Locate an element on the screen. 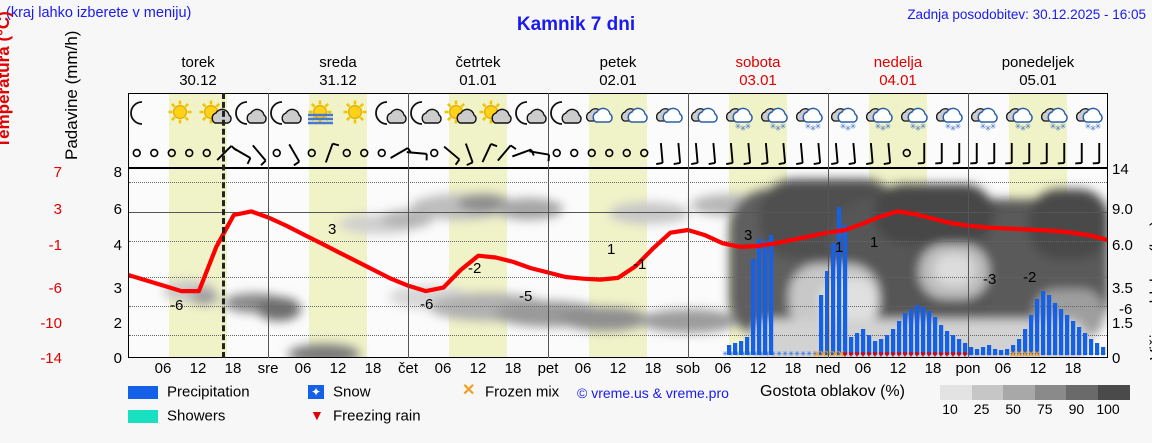 The width and height of the screenshot is (1152, 443). copyright-note: © vreme.us & vreme.pro is located at coordinates (653, 393).